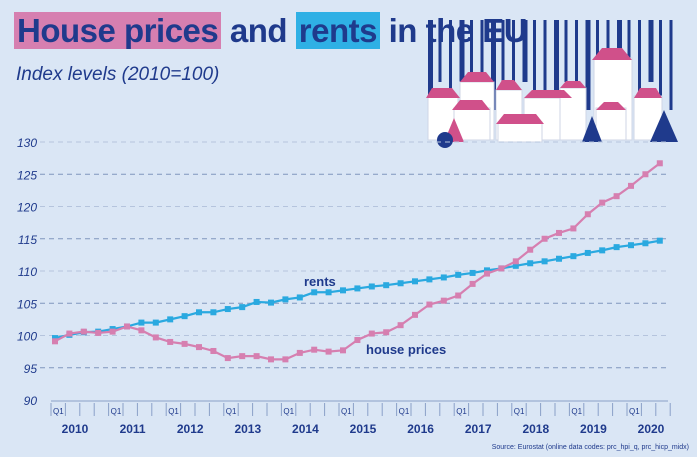 The width and height of the screenshot is (697, 457). I want to click on series-label-rents: rents, so click(320, 281).